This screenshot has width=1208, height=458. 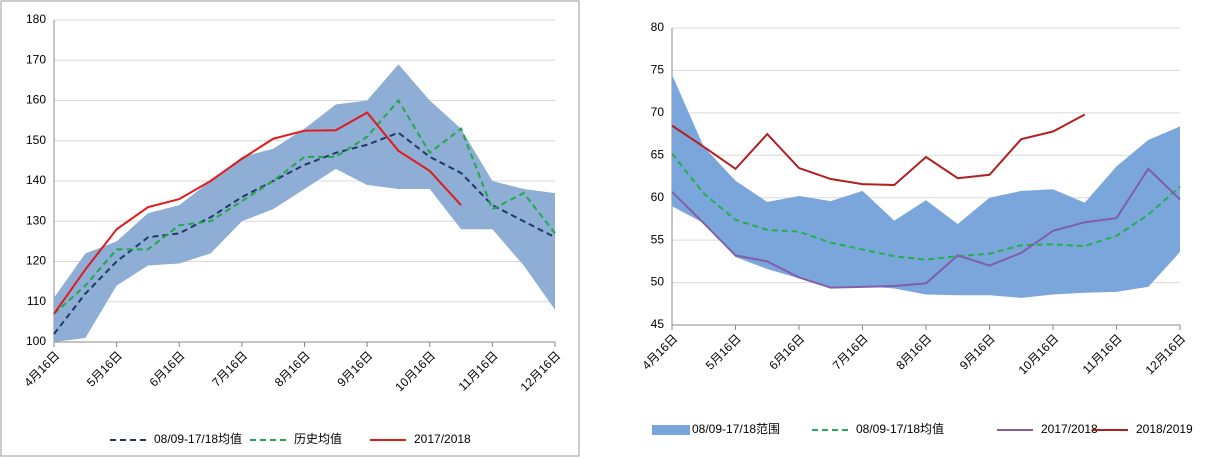 I want to click on y-tick-label: 100, so click(x=36, y=341).